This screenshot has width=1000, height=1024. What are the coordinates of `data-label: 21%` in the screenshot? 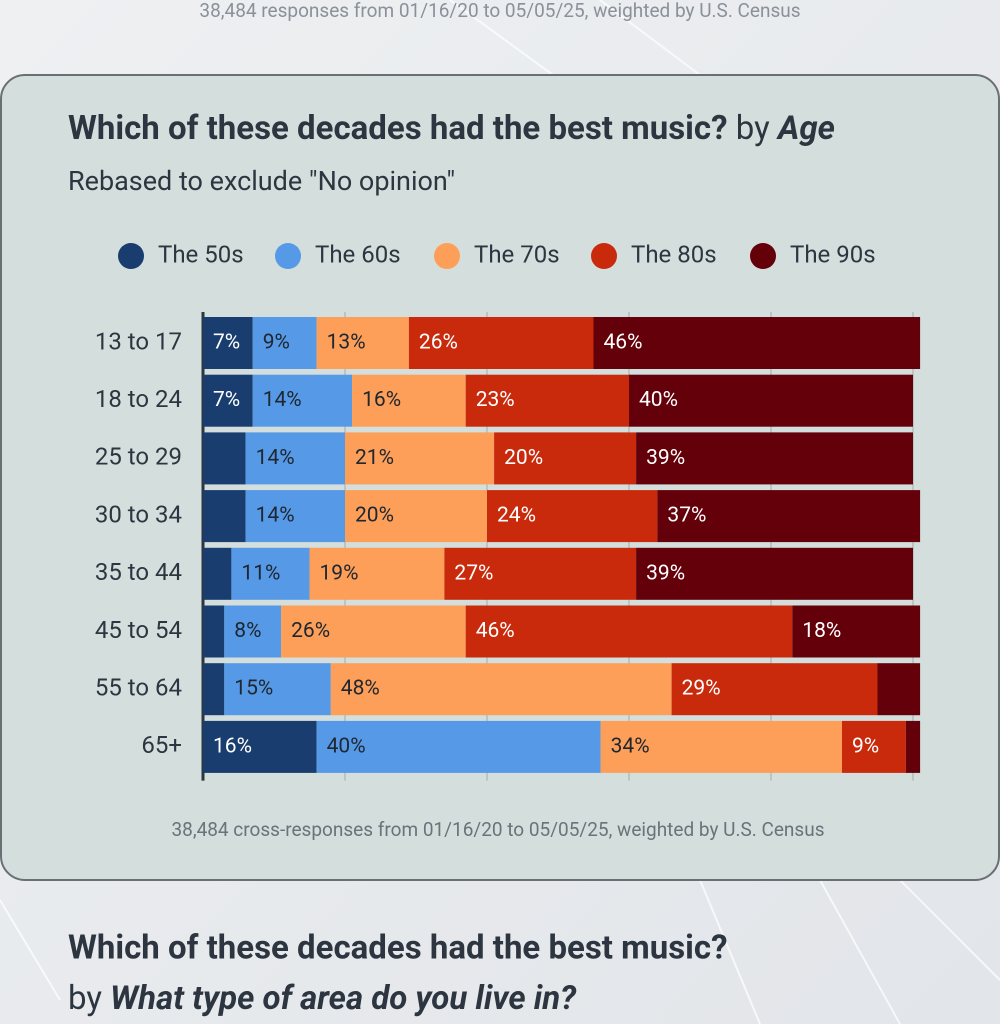 It's located at (374, 458).